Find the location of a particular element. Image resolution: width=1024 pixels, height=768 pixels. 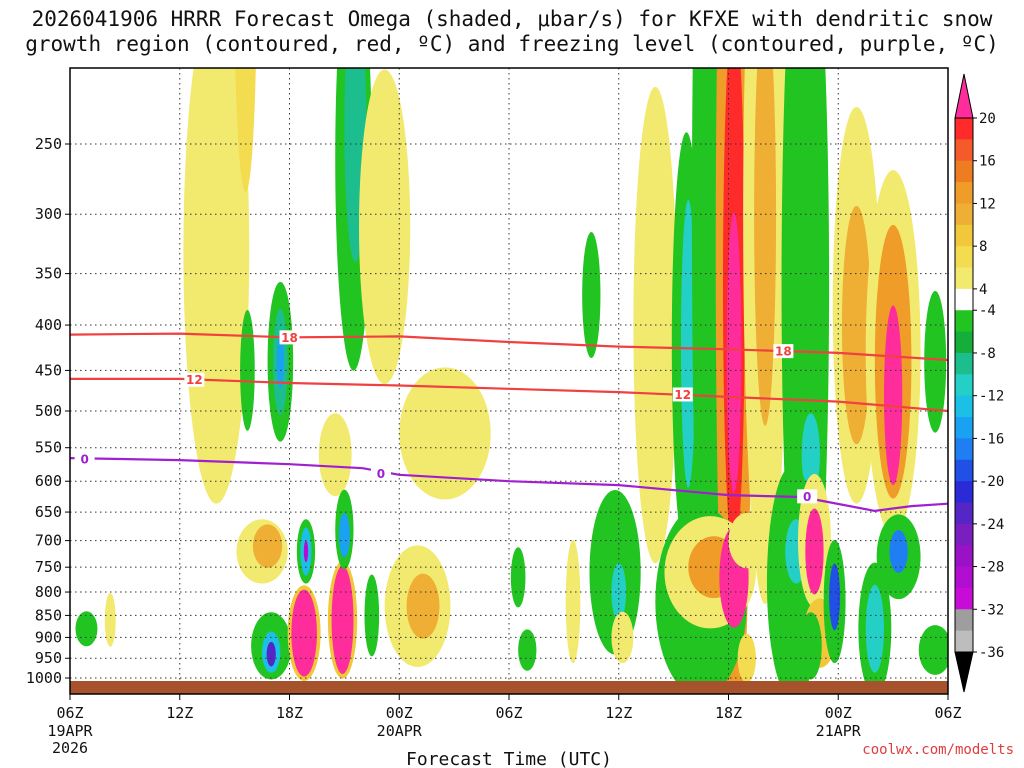

colorbar: 20 16 12 8 4 -4 -8 -12 -16 -20 -24 -28 -32 -36 is located at coordinates (979, 383).